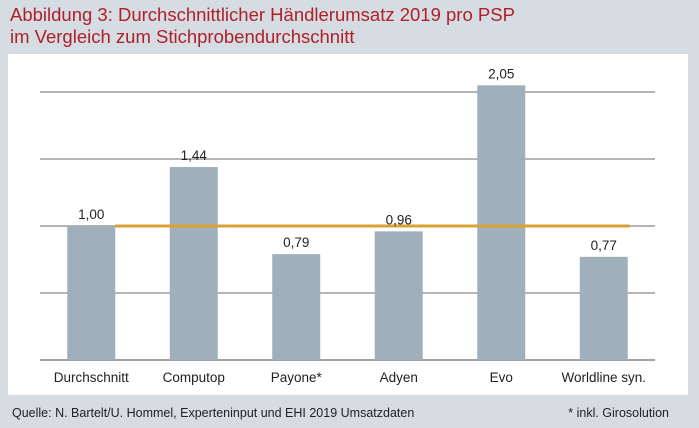 The height and width of the screenshot is (428, 699). Describe the element at coordinates (501, 73) in the screenshot. I see `data-label: 2,05` at that location.